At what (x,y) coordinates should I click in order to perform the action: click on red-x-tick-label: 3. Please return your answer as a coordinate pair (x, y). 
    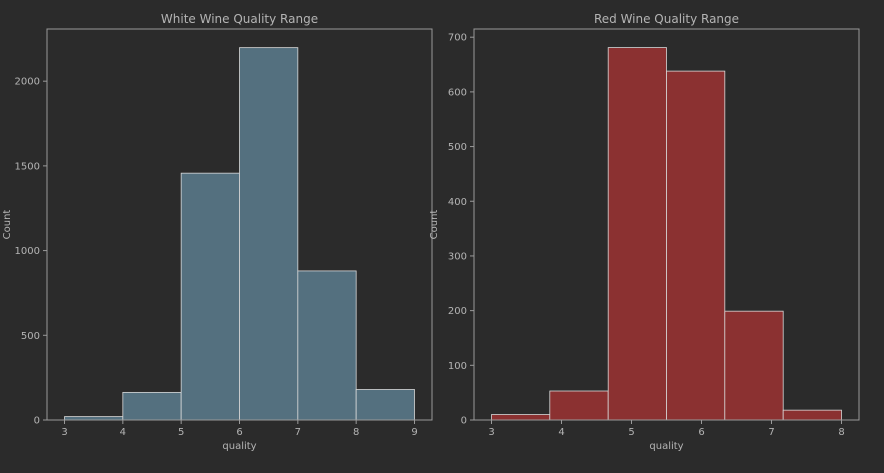
    Looking at the image, I should click on (491, 432).